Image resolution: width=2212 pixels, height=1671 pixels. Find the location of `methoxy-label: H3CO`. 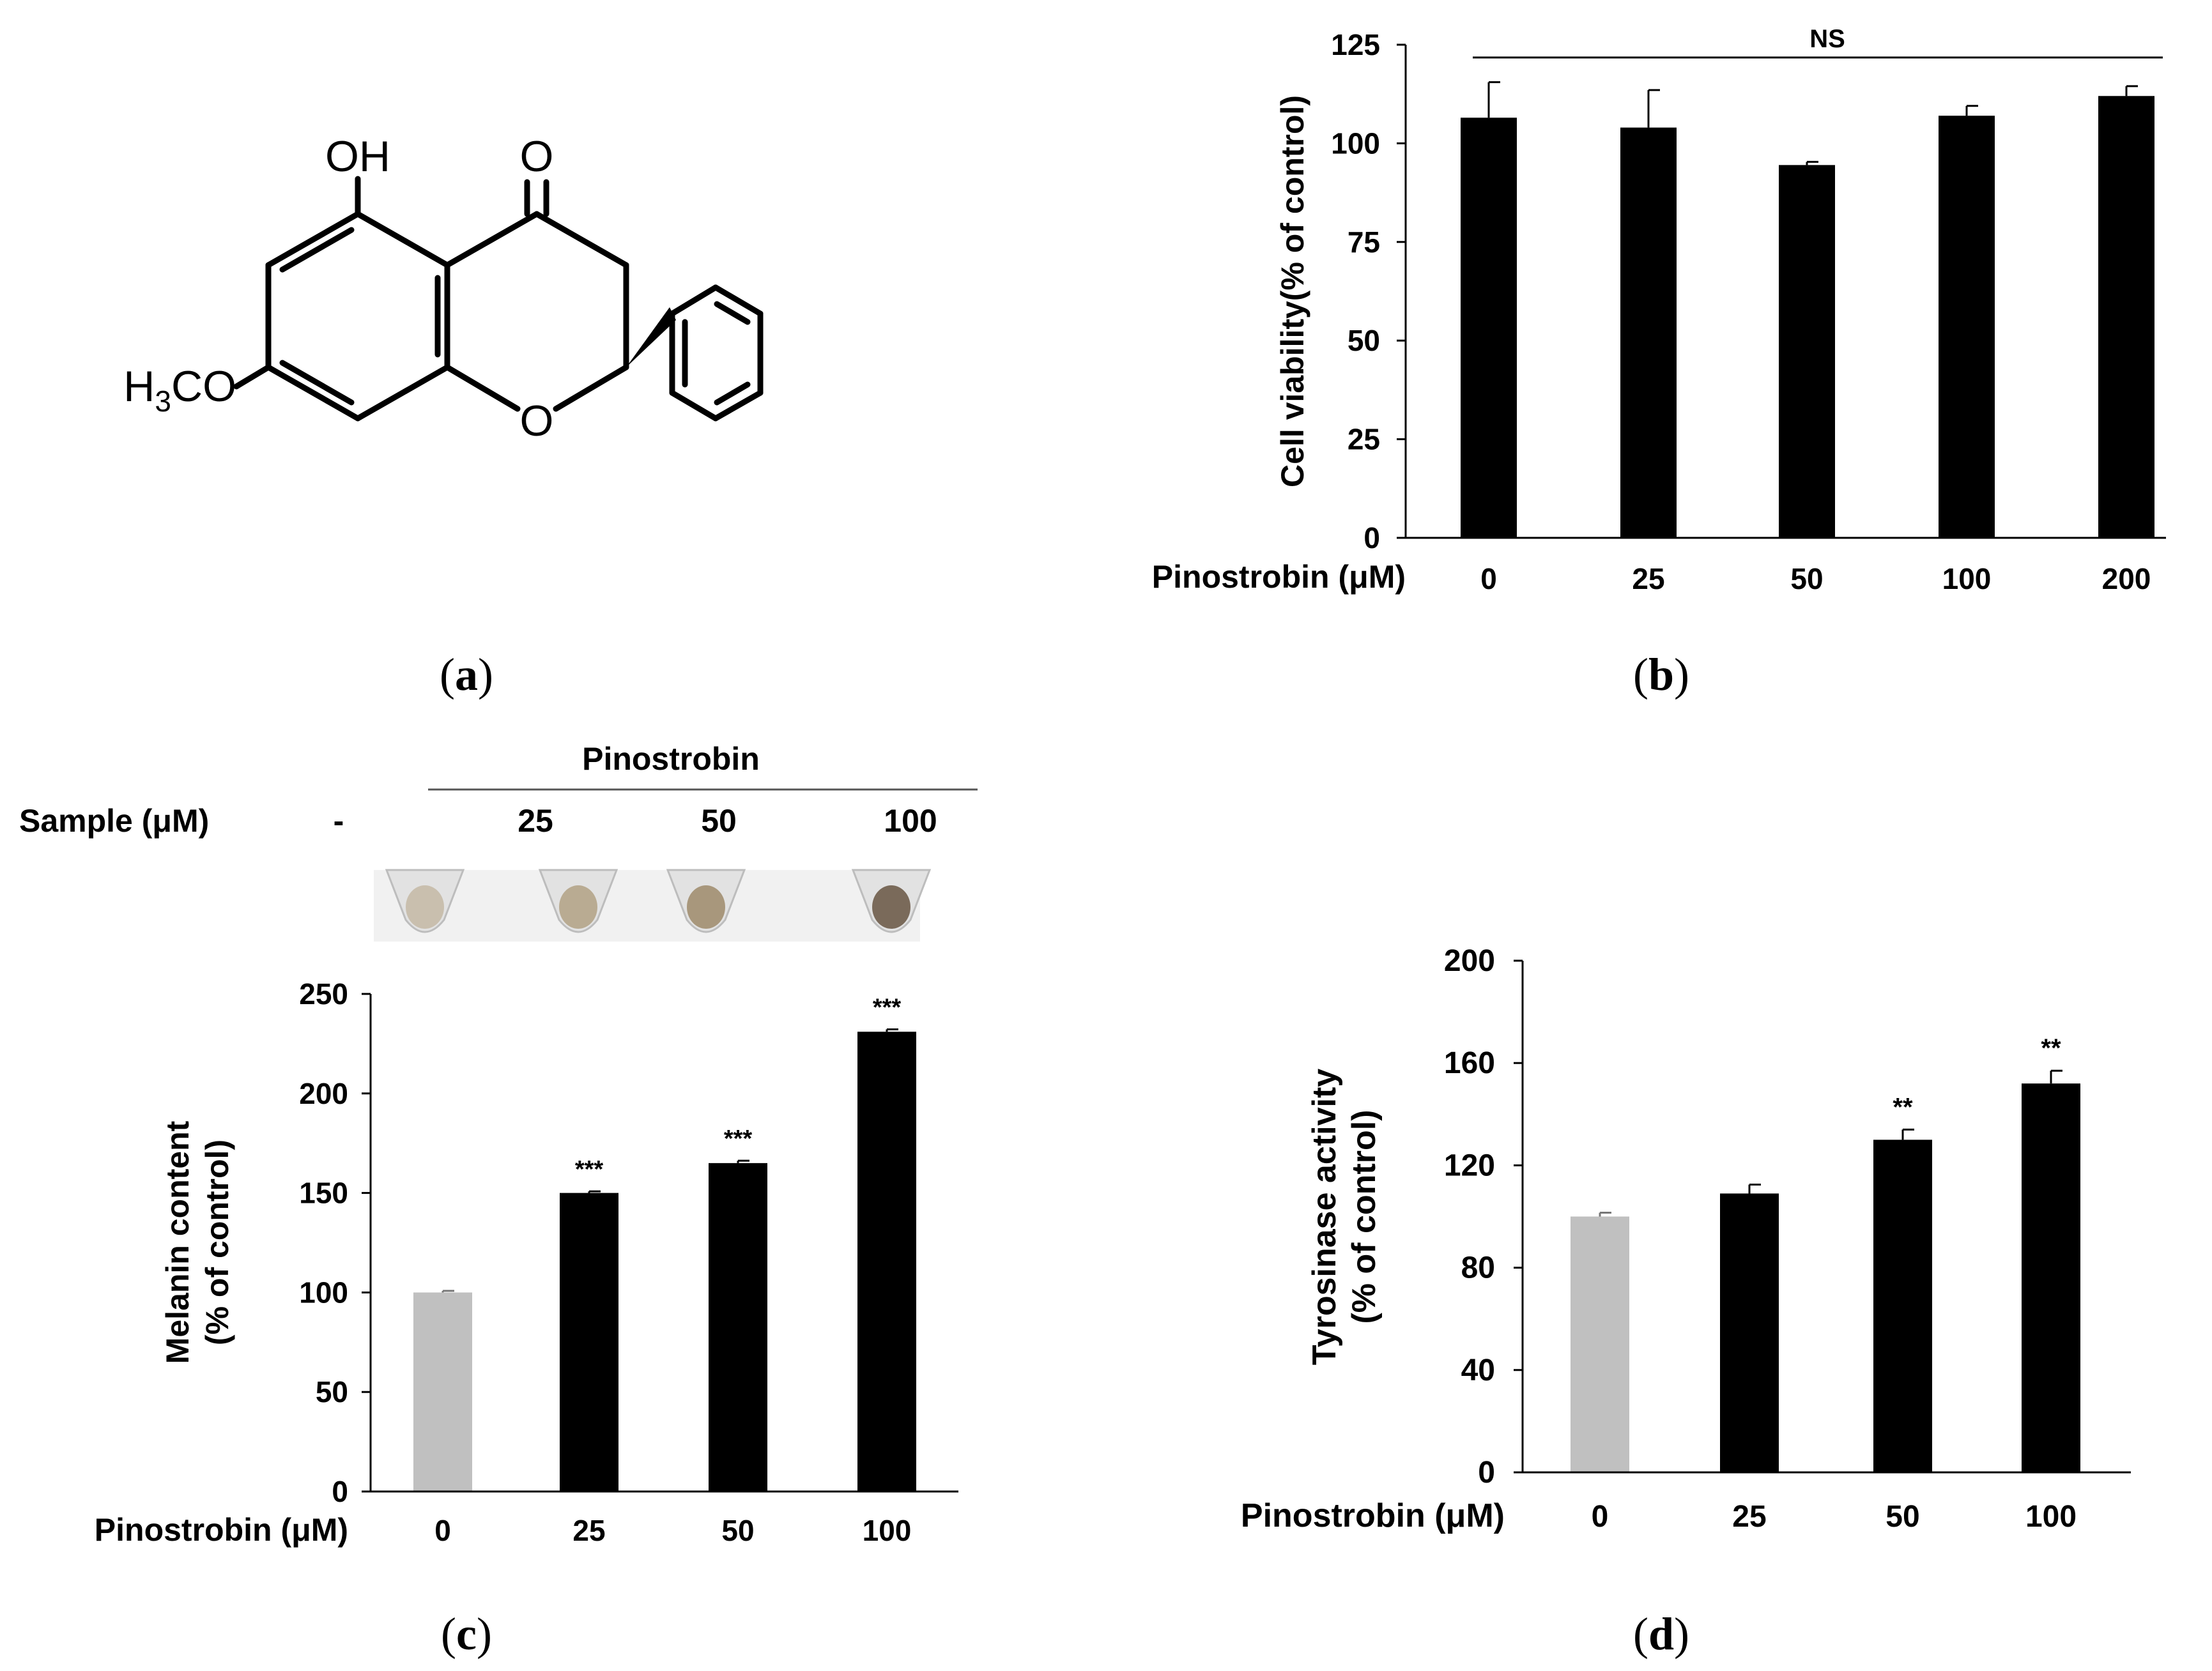

methoxy-label: H3CO is located at coordinates (179, 390).